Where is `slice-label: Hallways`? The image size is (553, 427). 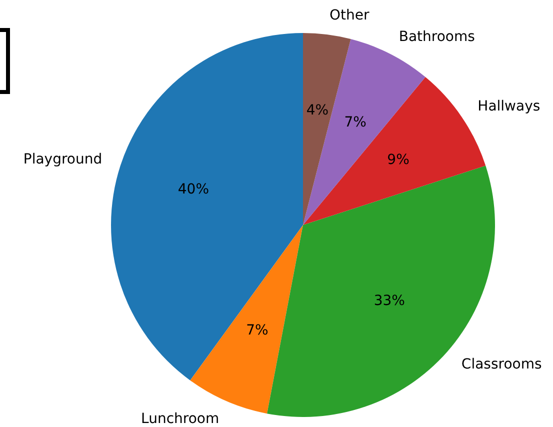 slice-label: Hallways is located at coordinates (509, 106).